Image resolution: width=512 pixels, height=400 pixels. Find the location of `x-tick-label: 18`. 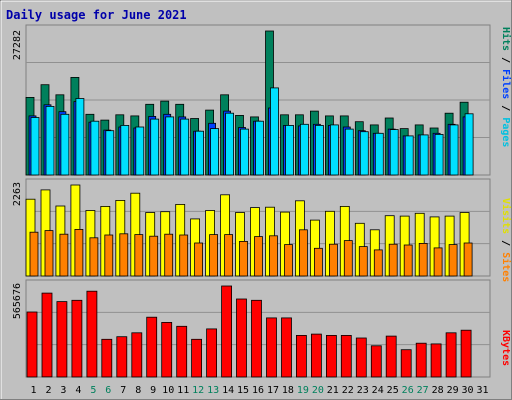

x-tick-label: 18 is located at coordinates (288, 390).